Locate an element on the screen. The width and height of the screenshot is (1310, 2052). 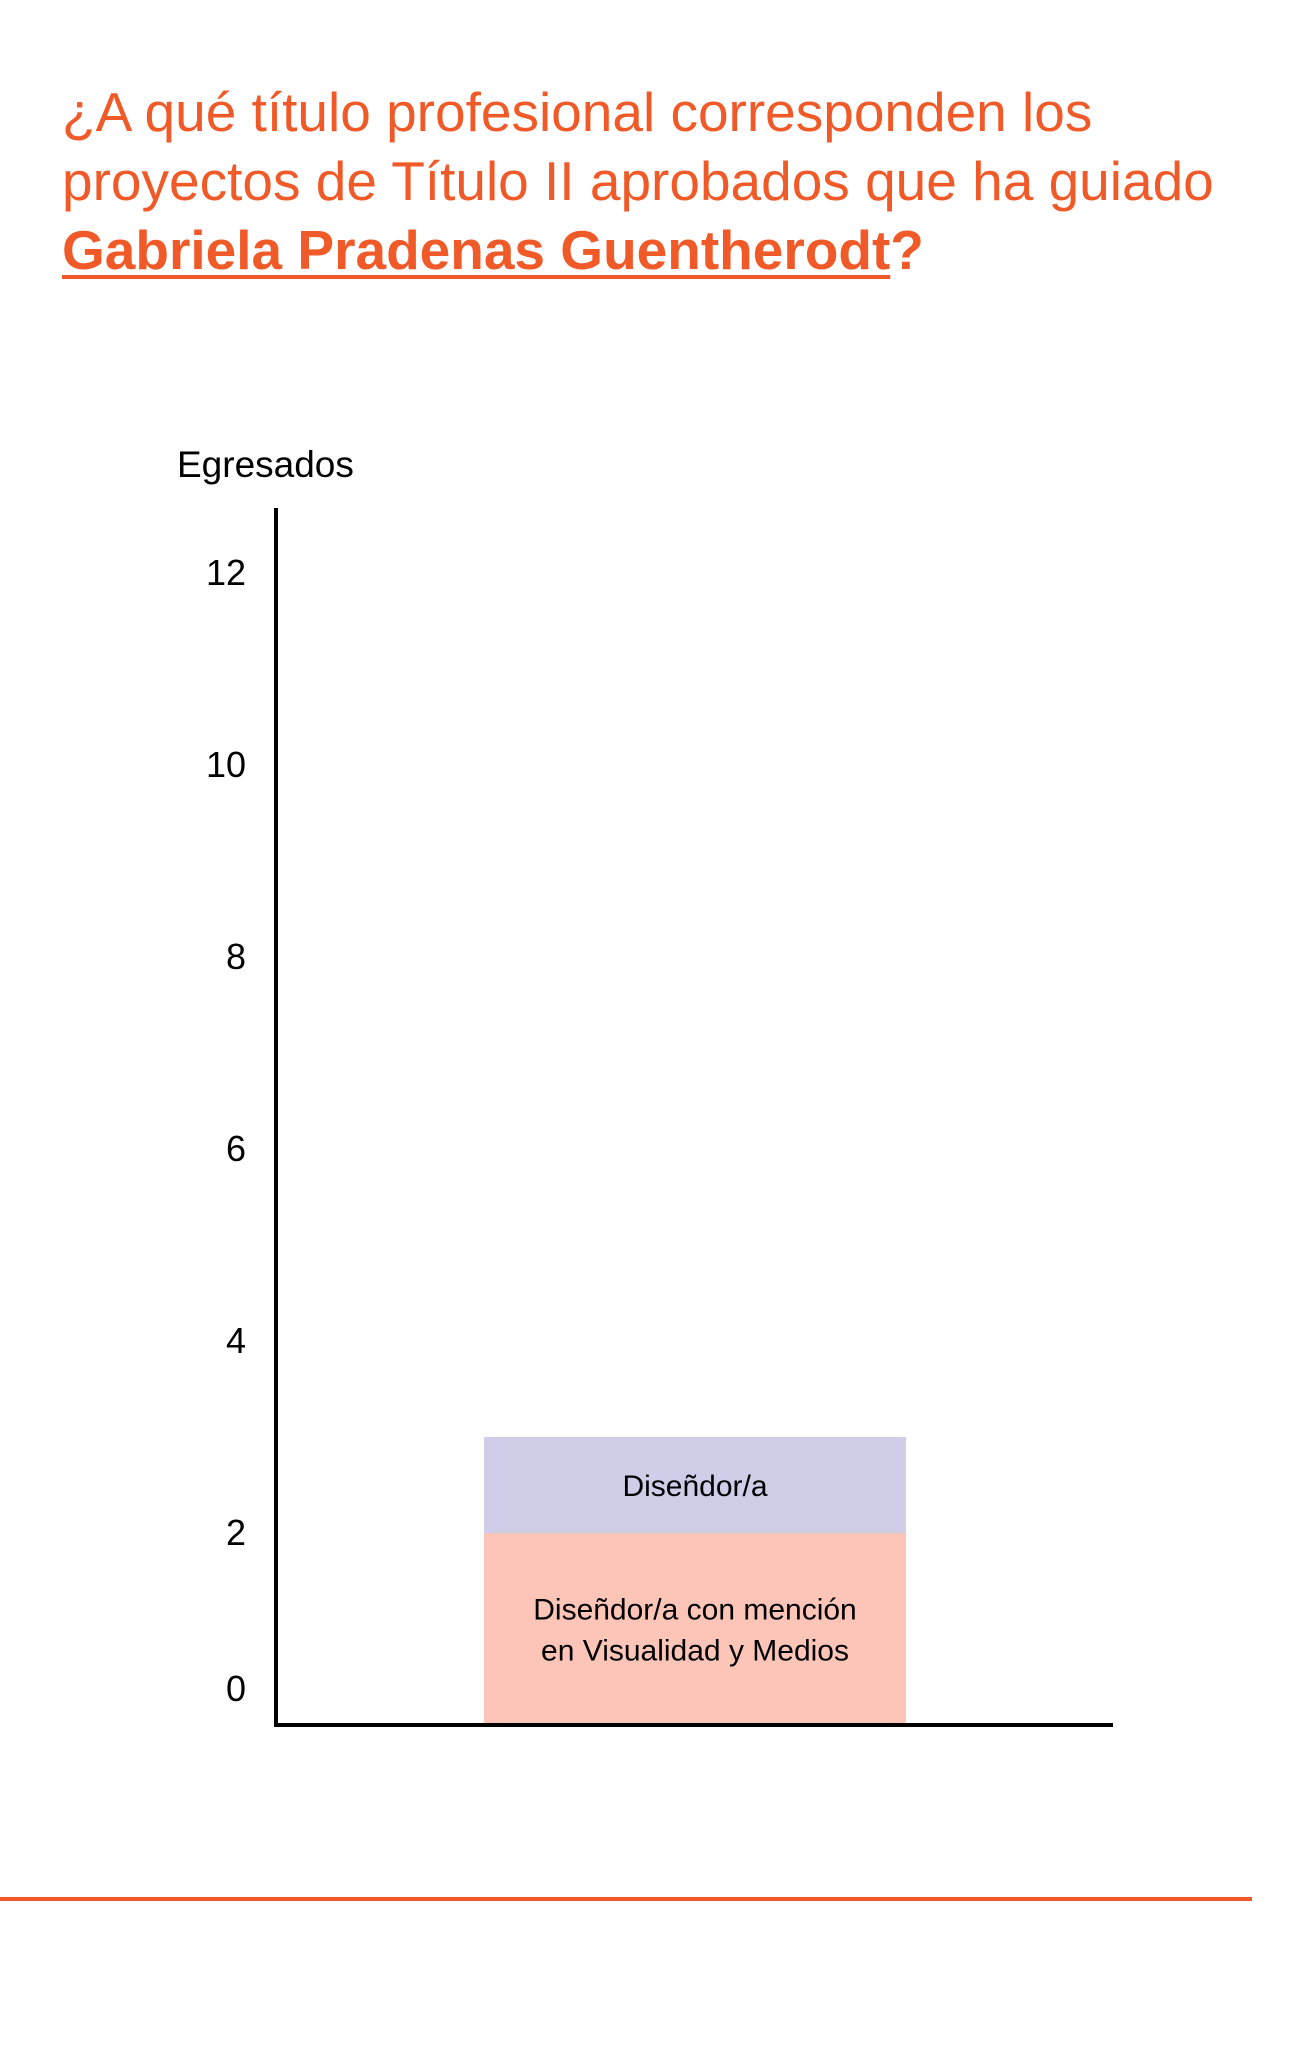
y-tick-label-0: 0 is located at coordinates (236, 1688).